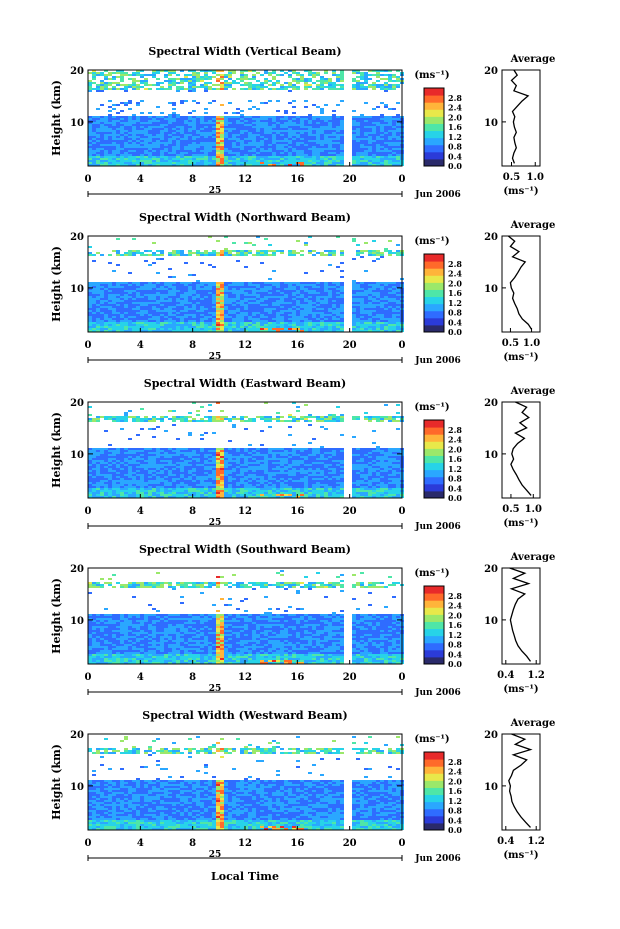 Image resolution: width=620 pixels, height=929 pixels. I want to click on profile-y-tick-label: 20, so click(491, 71).